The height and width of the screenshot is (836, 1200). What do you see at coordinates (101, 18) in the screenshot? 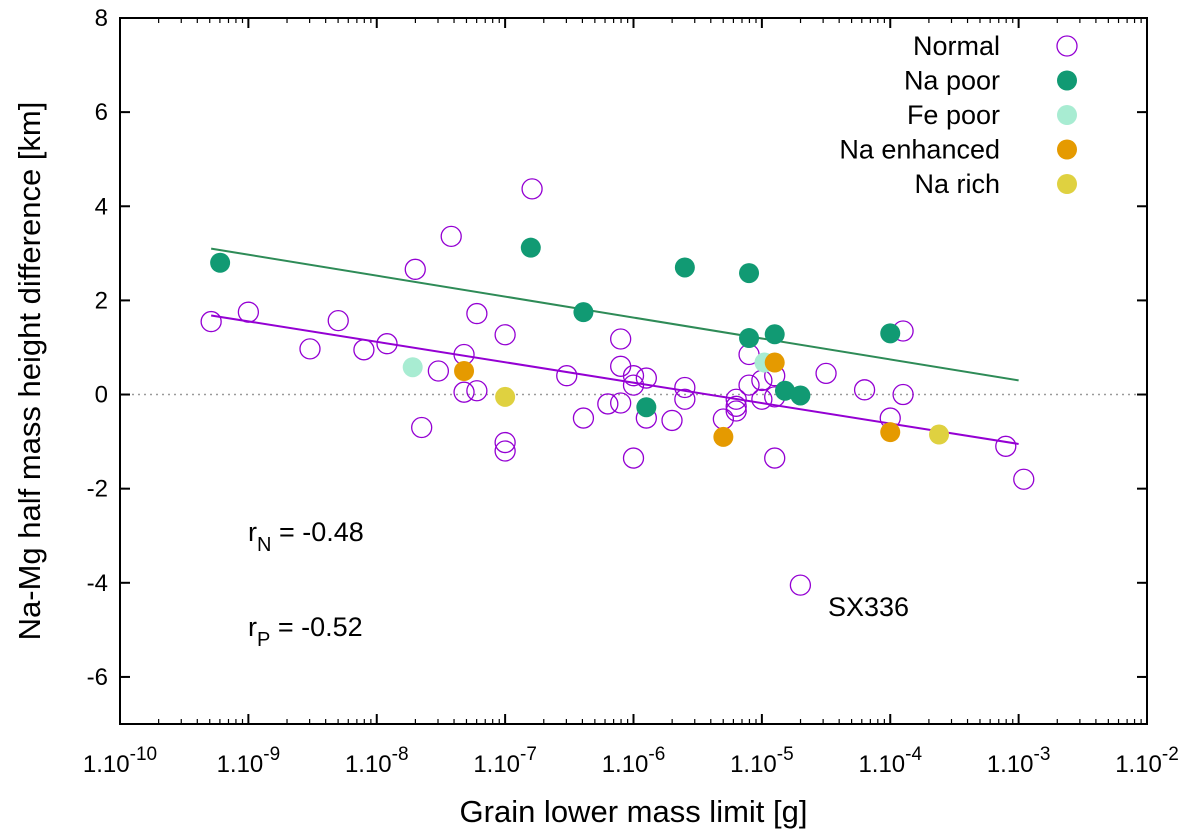
I see `y-tick-label: 8` at bounding box center [101, 18].